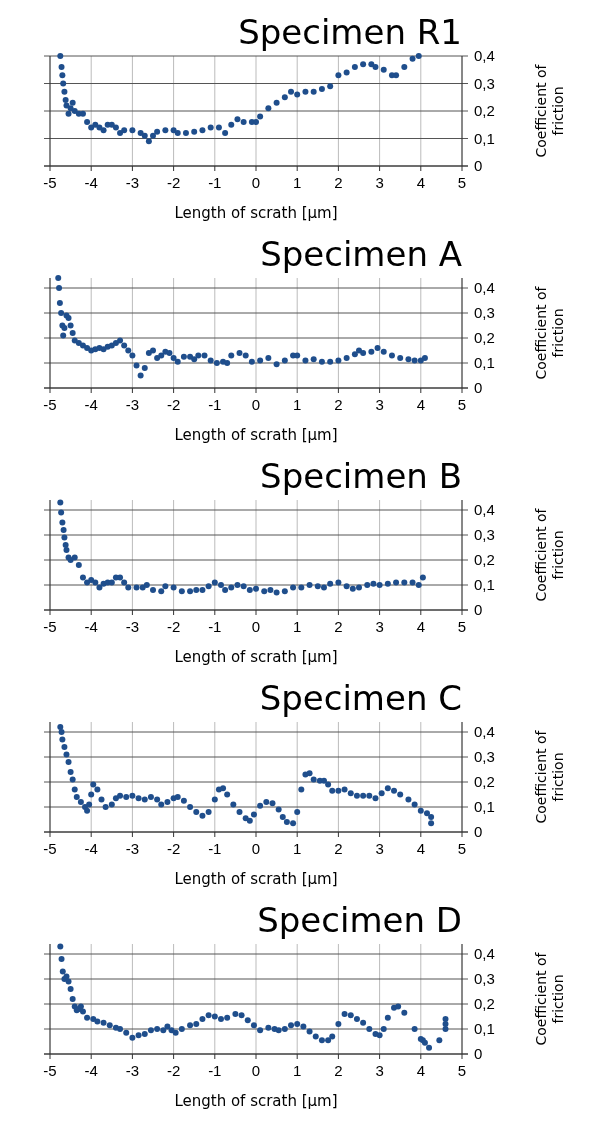 This screenshot has height=1133, width=590. What do you see at coordinates (360, 698) in the screenshot?
I see `chart-title: Specimen C` at bounding box center [360, 698].